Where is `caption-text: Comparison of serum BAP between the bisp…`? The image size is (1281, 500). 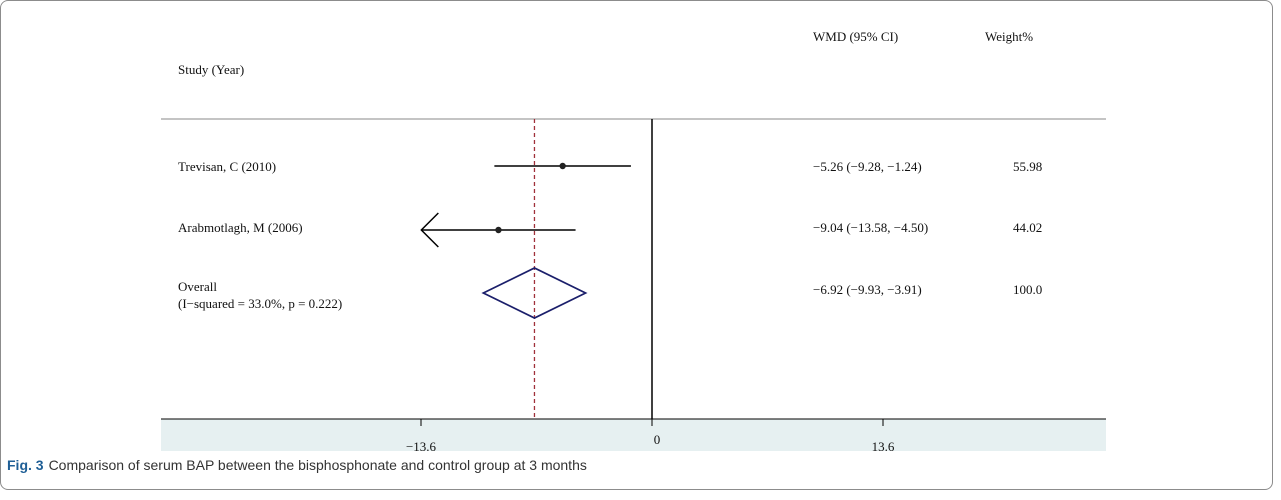 caption-text: Comparison of serum BAP between the bisp… is located at coordinates (318, 465).